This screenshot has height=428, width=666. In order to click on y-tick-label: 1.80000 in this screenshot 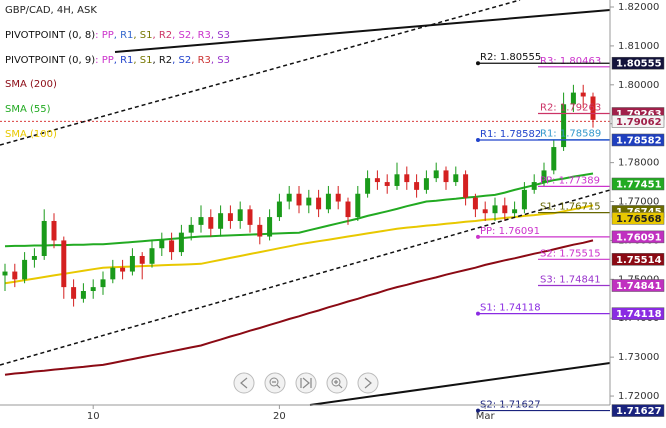, I will do `click(638, 85)`.